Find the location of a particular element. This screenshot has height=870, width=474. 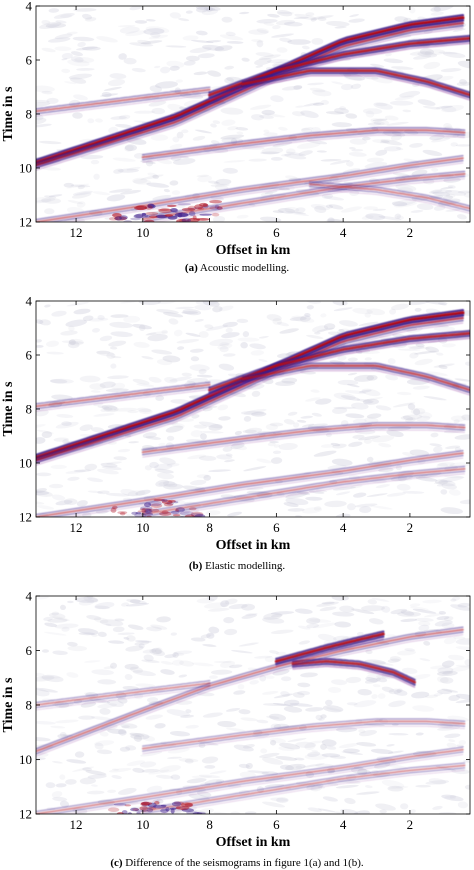

caption-label: (c) is located at coordinates (116, 863).